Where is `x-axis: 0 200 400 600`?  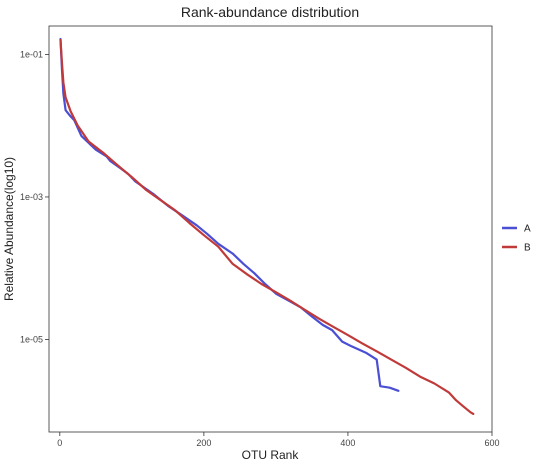
x-axis: 0 200 400 600 is located at coordinates (278, 440).